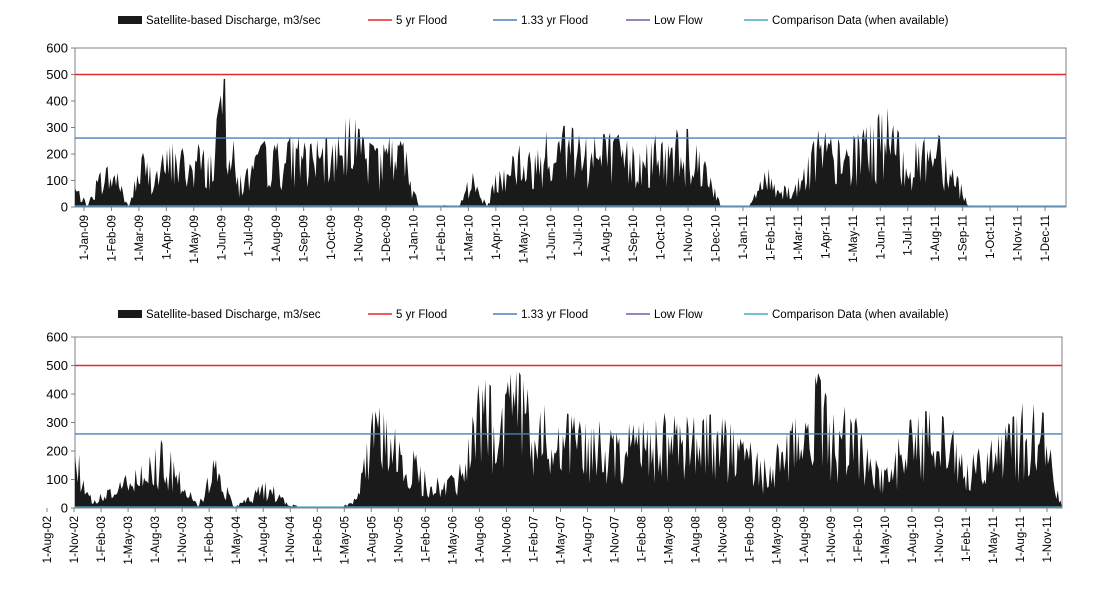 The width and height of the screenshot is (1094, 608). I want to click on x-tick-label: 1-Dec-09, so click(387, 238).